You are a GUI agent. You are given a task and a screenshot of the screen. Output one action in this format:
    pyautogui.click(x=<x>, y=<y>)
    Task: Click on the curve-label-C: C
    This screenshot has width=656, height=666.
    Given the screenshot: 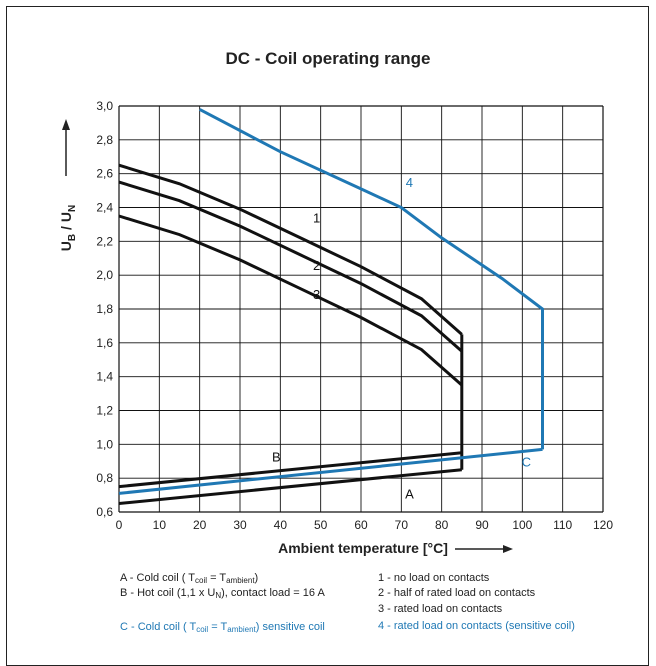 What is the action you would take?
    pyautogui.click(x=526, y=461)
    